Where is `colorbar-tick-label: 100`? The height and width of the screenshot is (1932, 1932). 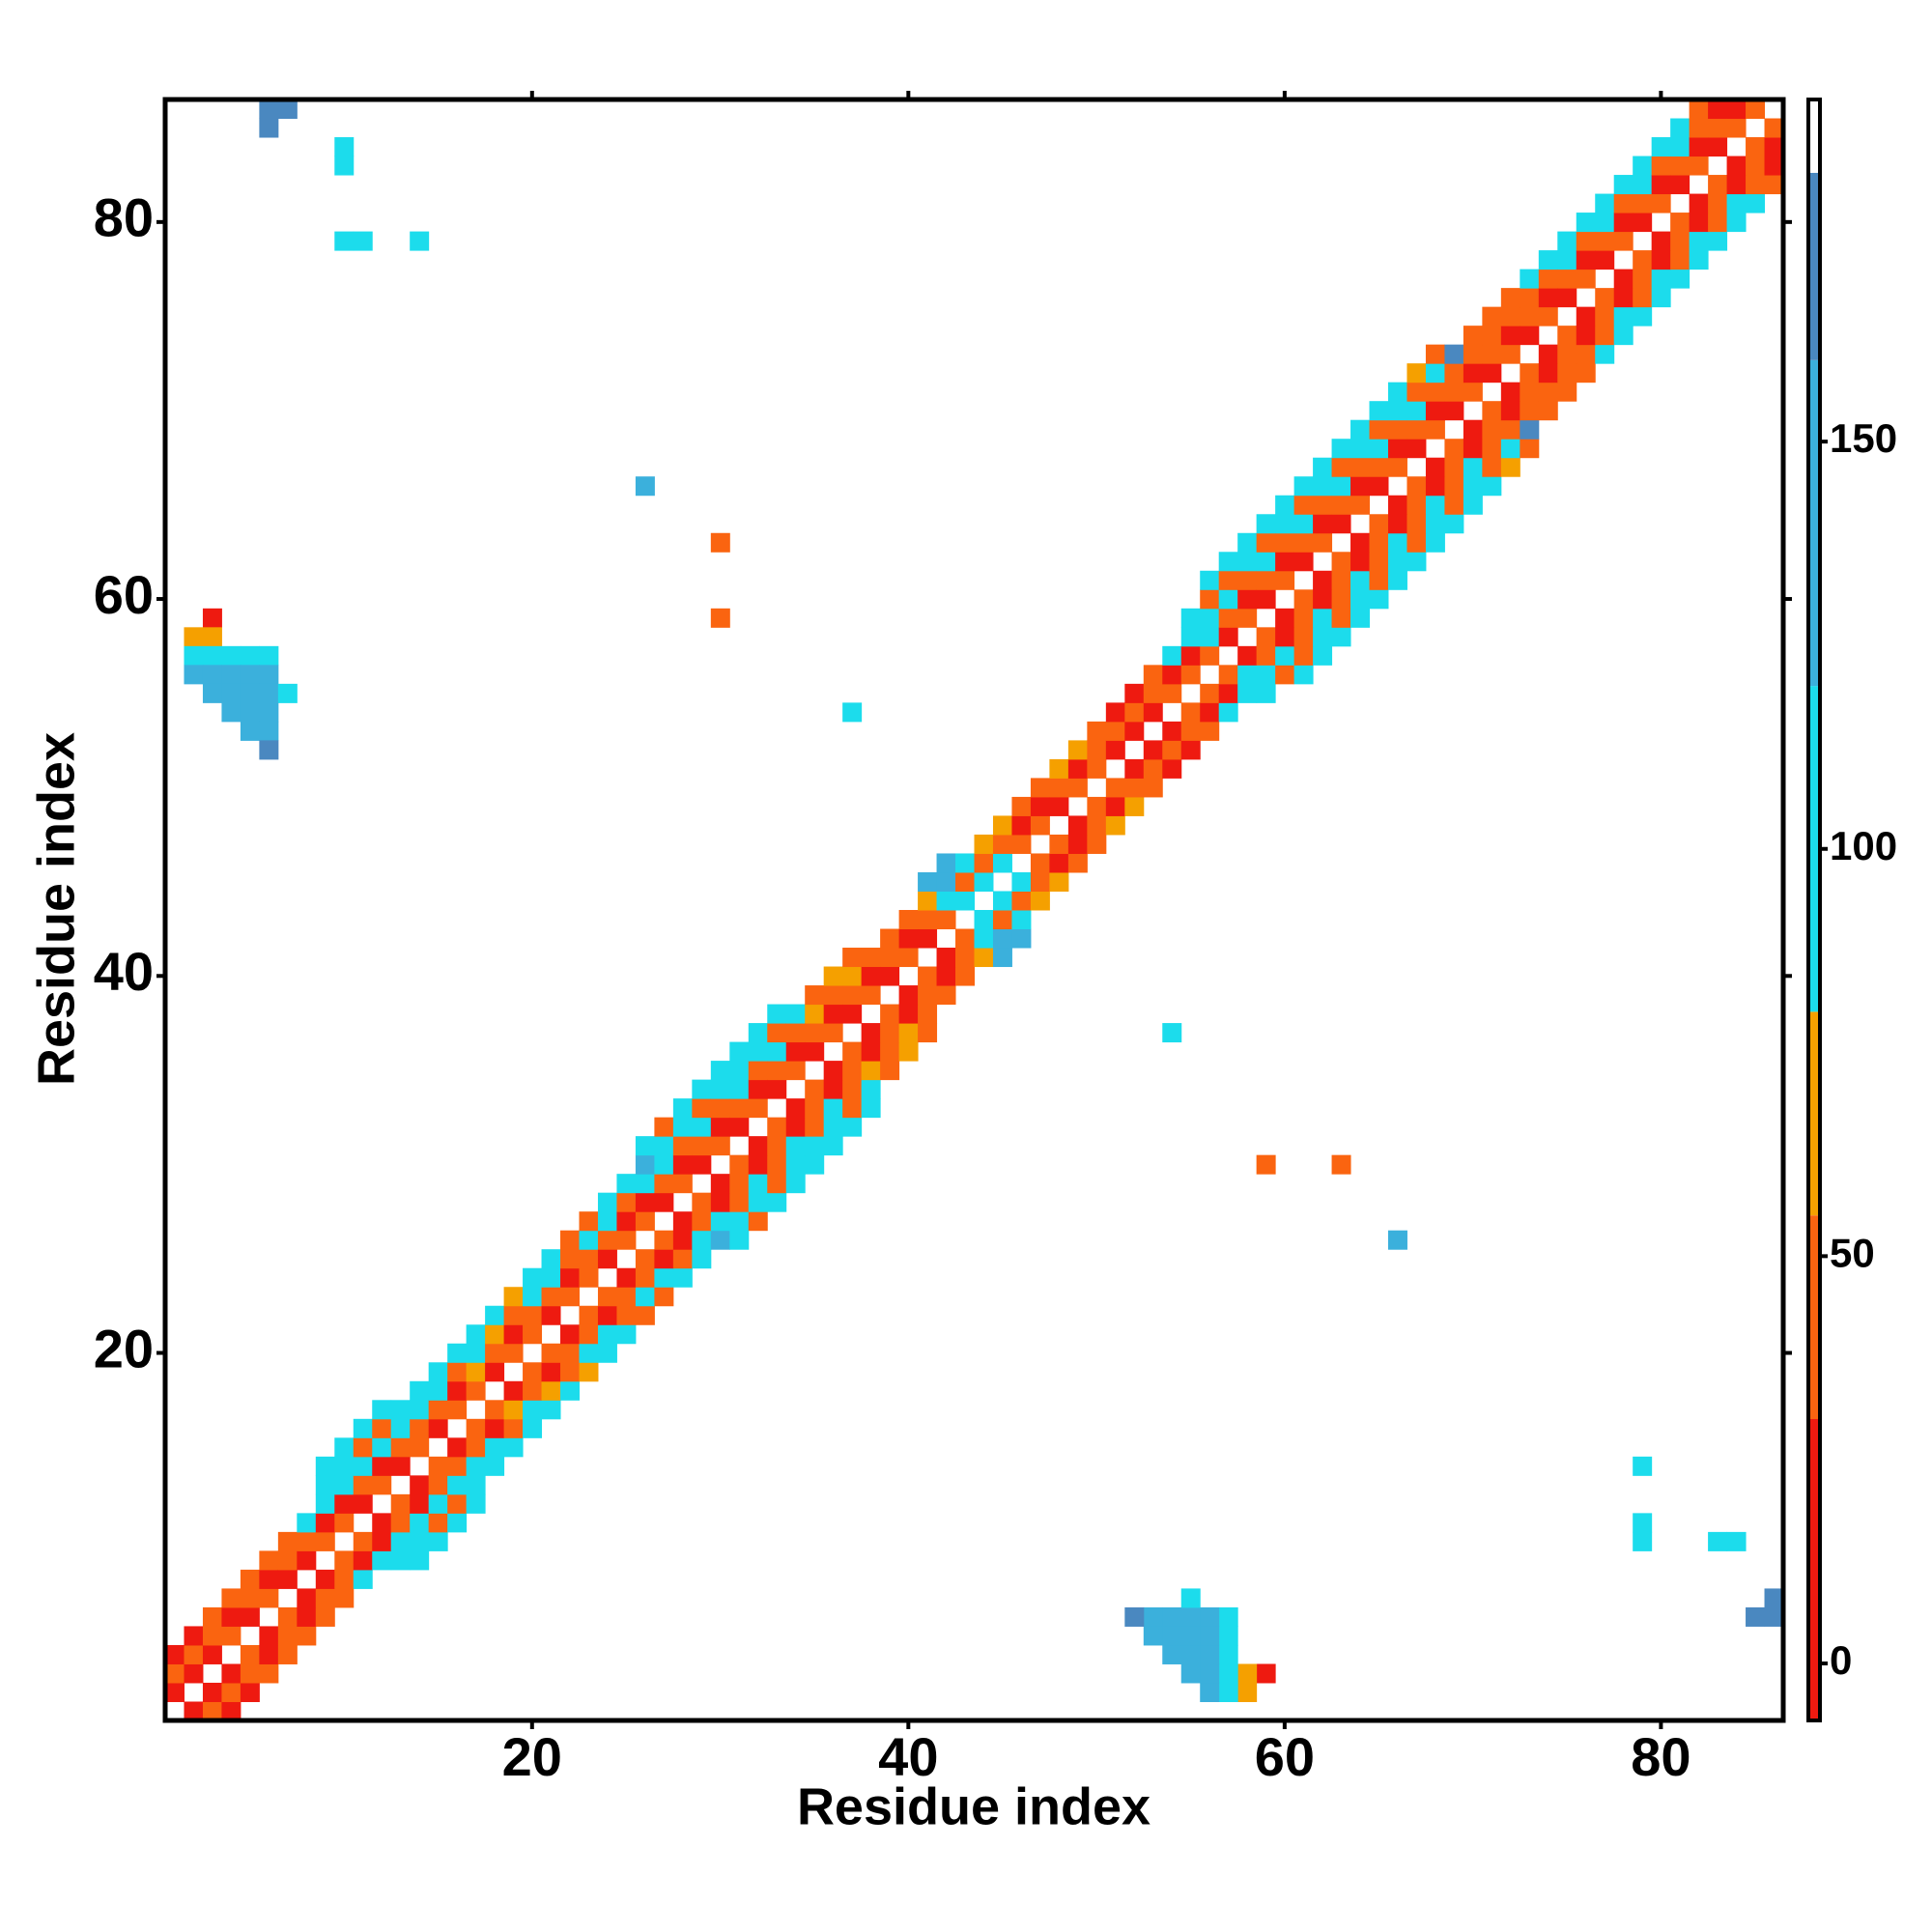
colorbar-tick-label: 100 is located at coordinates (1863, 845).